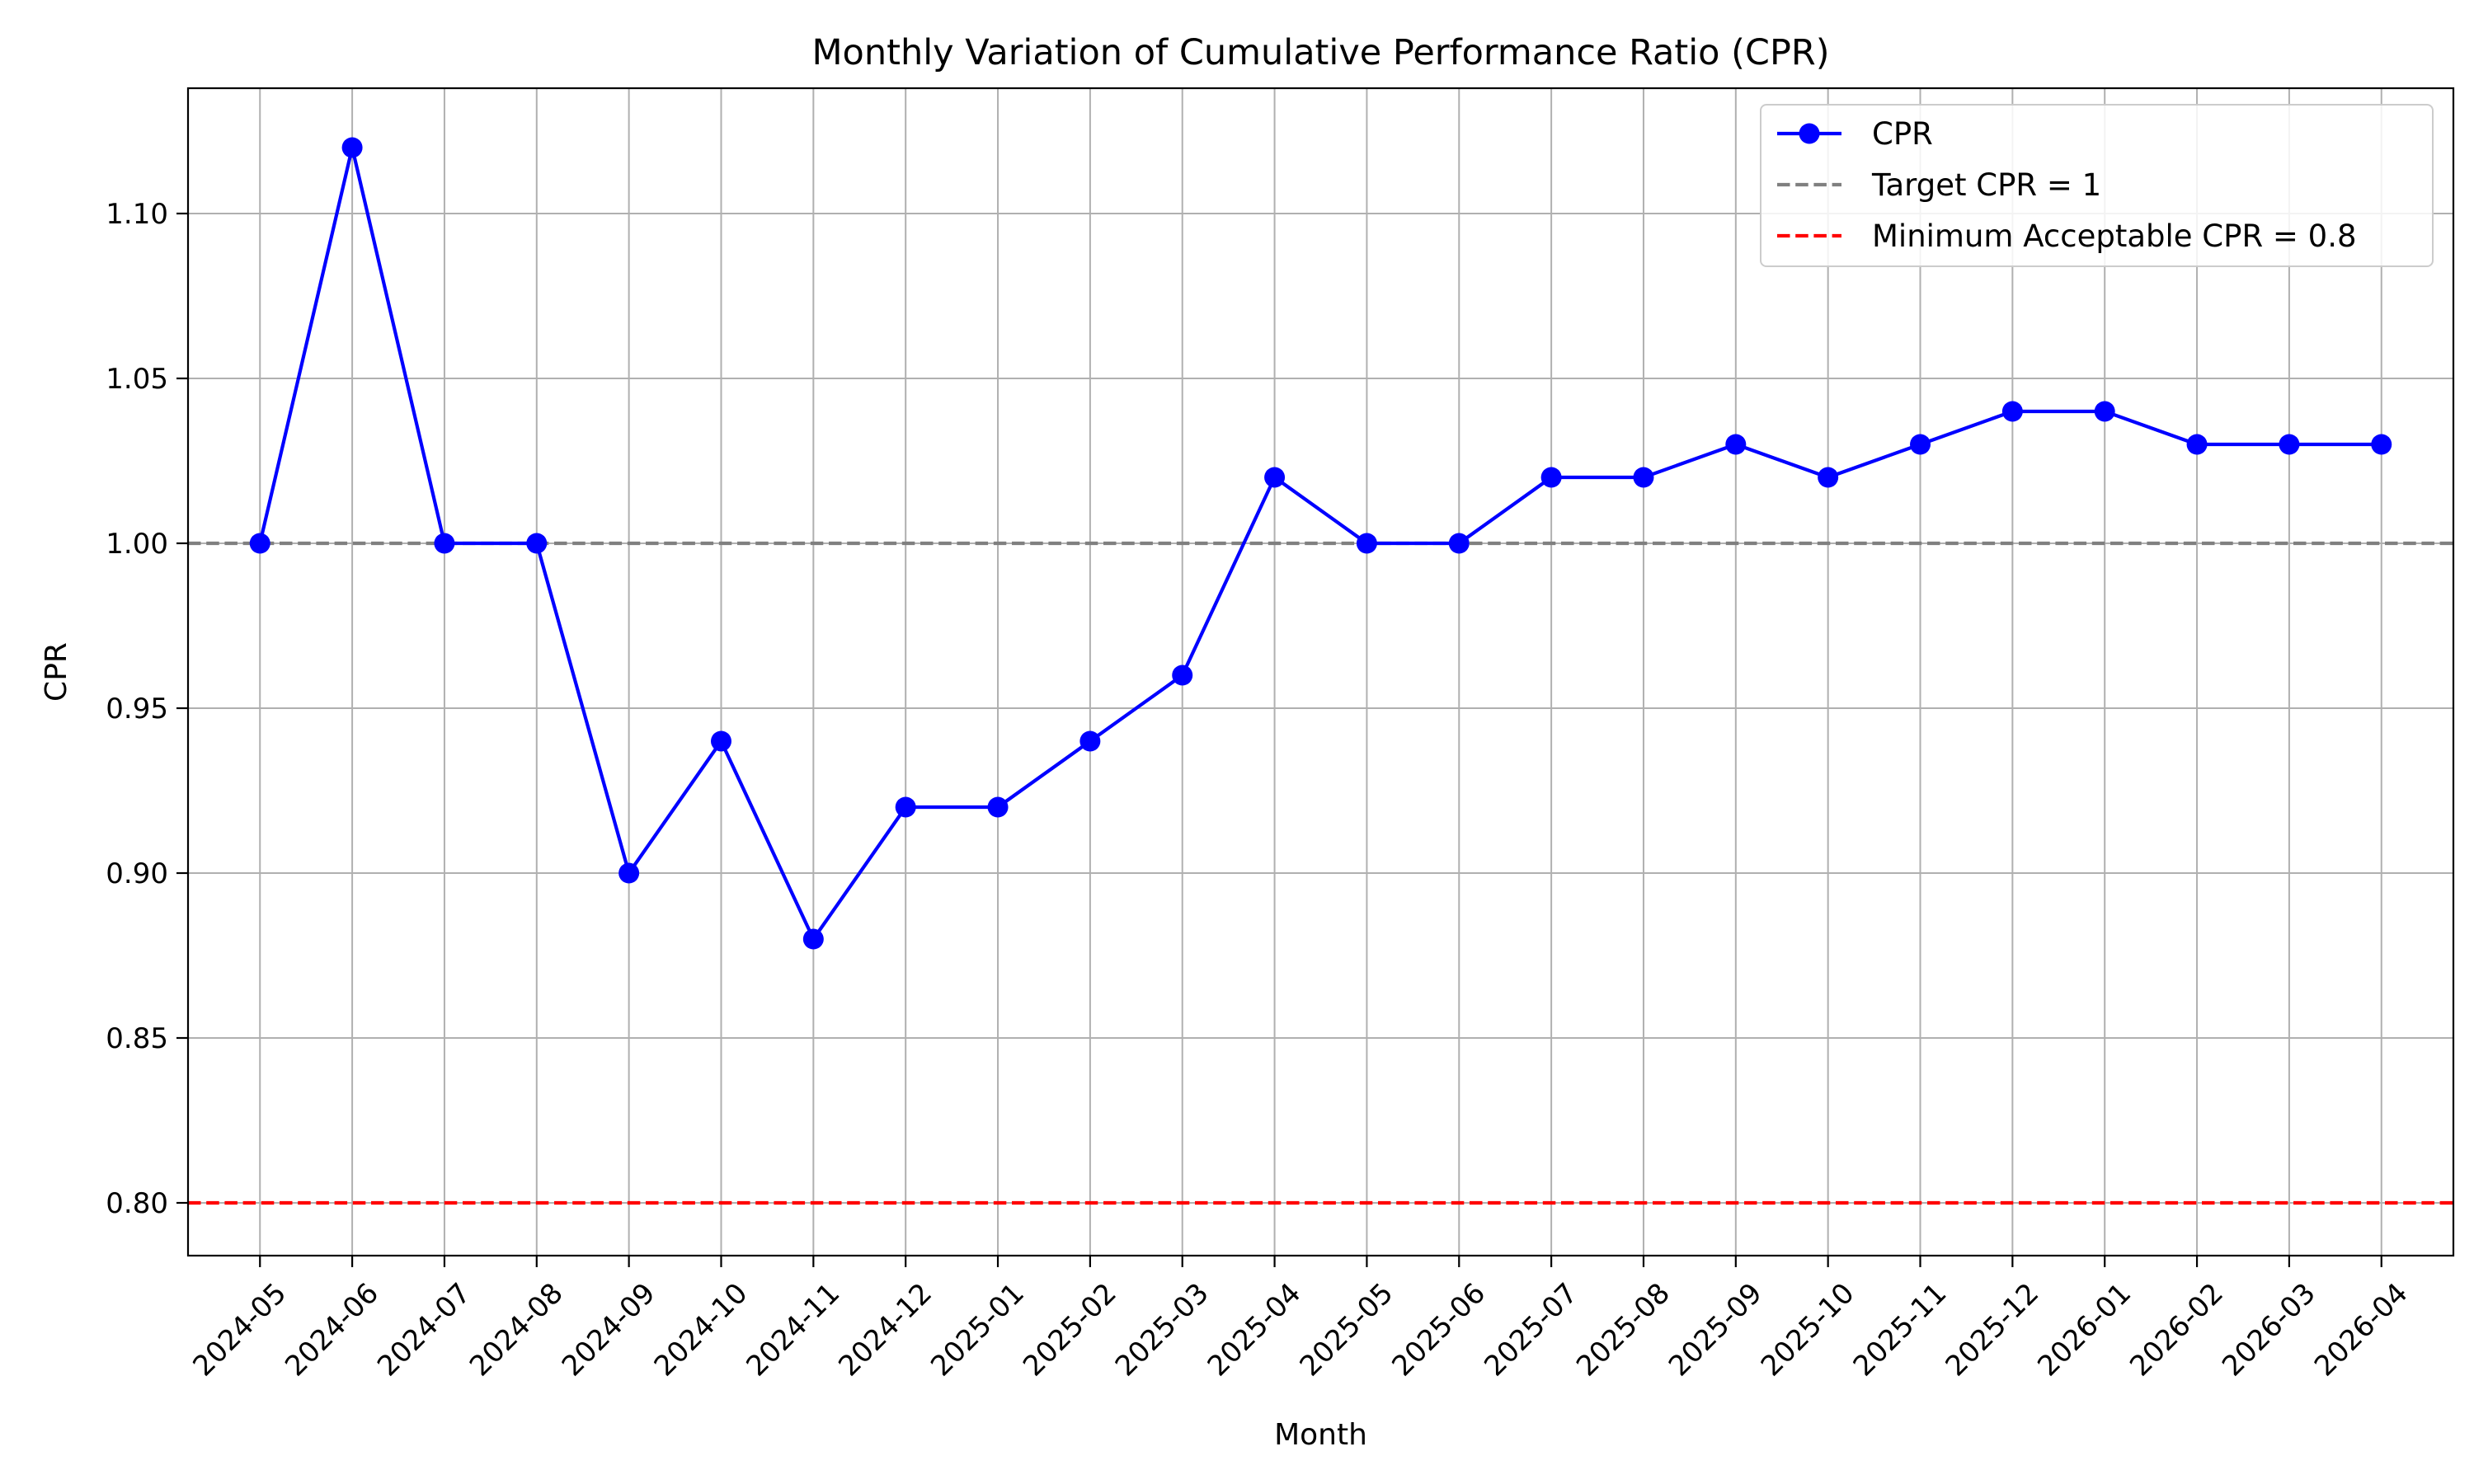 Image resolution: width=2474 pixels, height=1484 pixels. Describe the element at coordinates (56, 672) in the screenshot. I see `y-axis-title: CPR` at that location.